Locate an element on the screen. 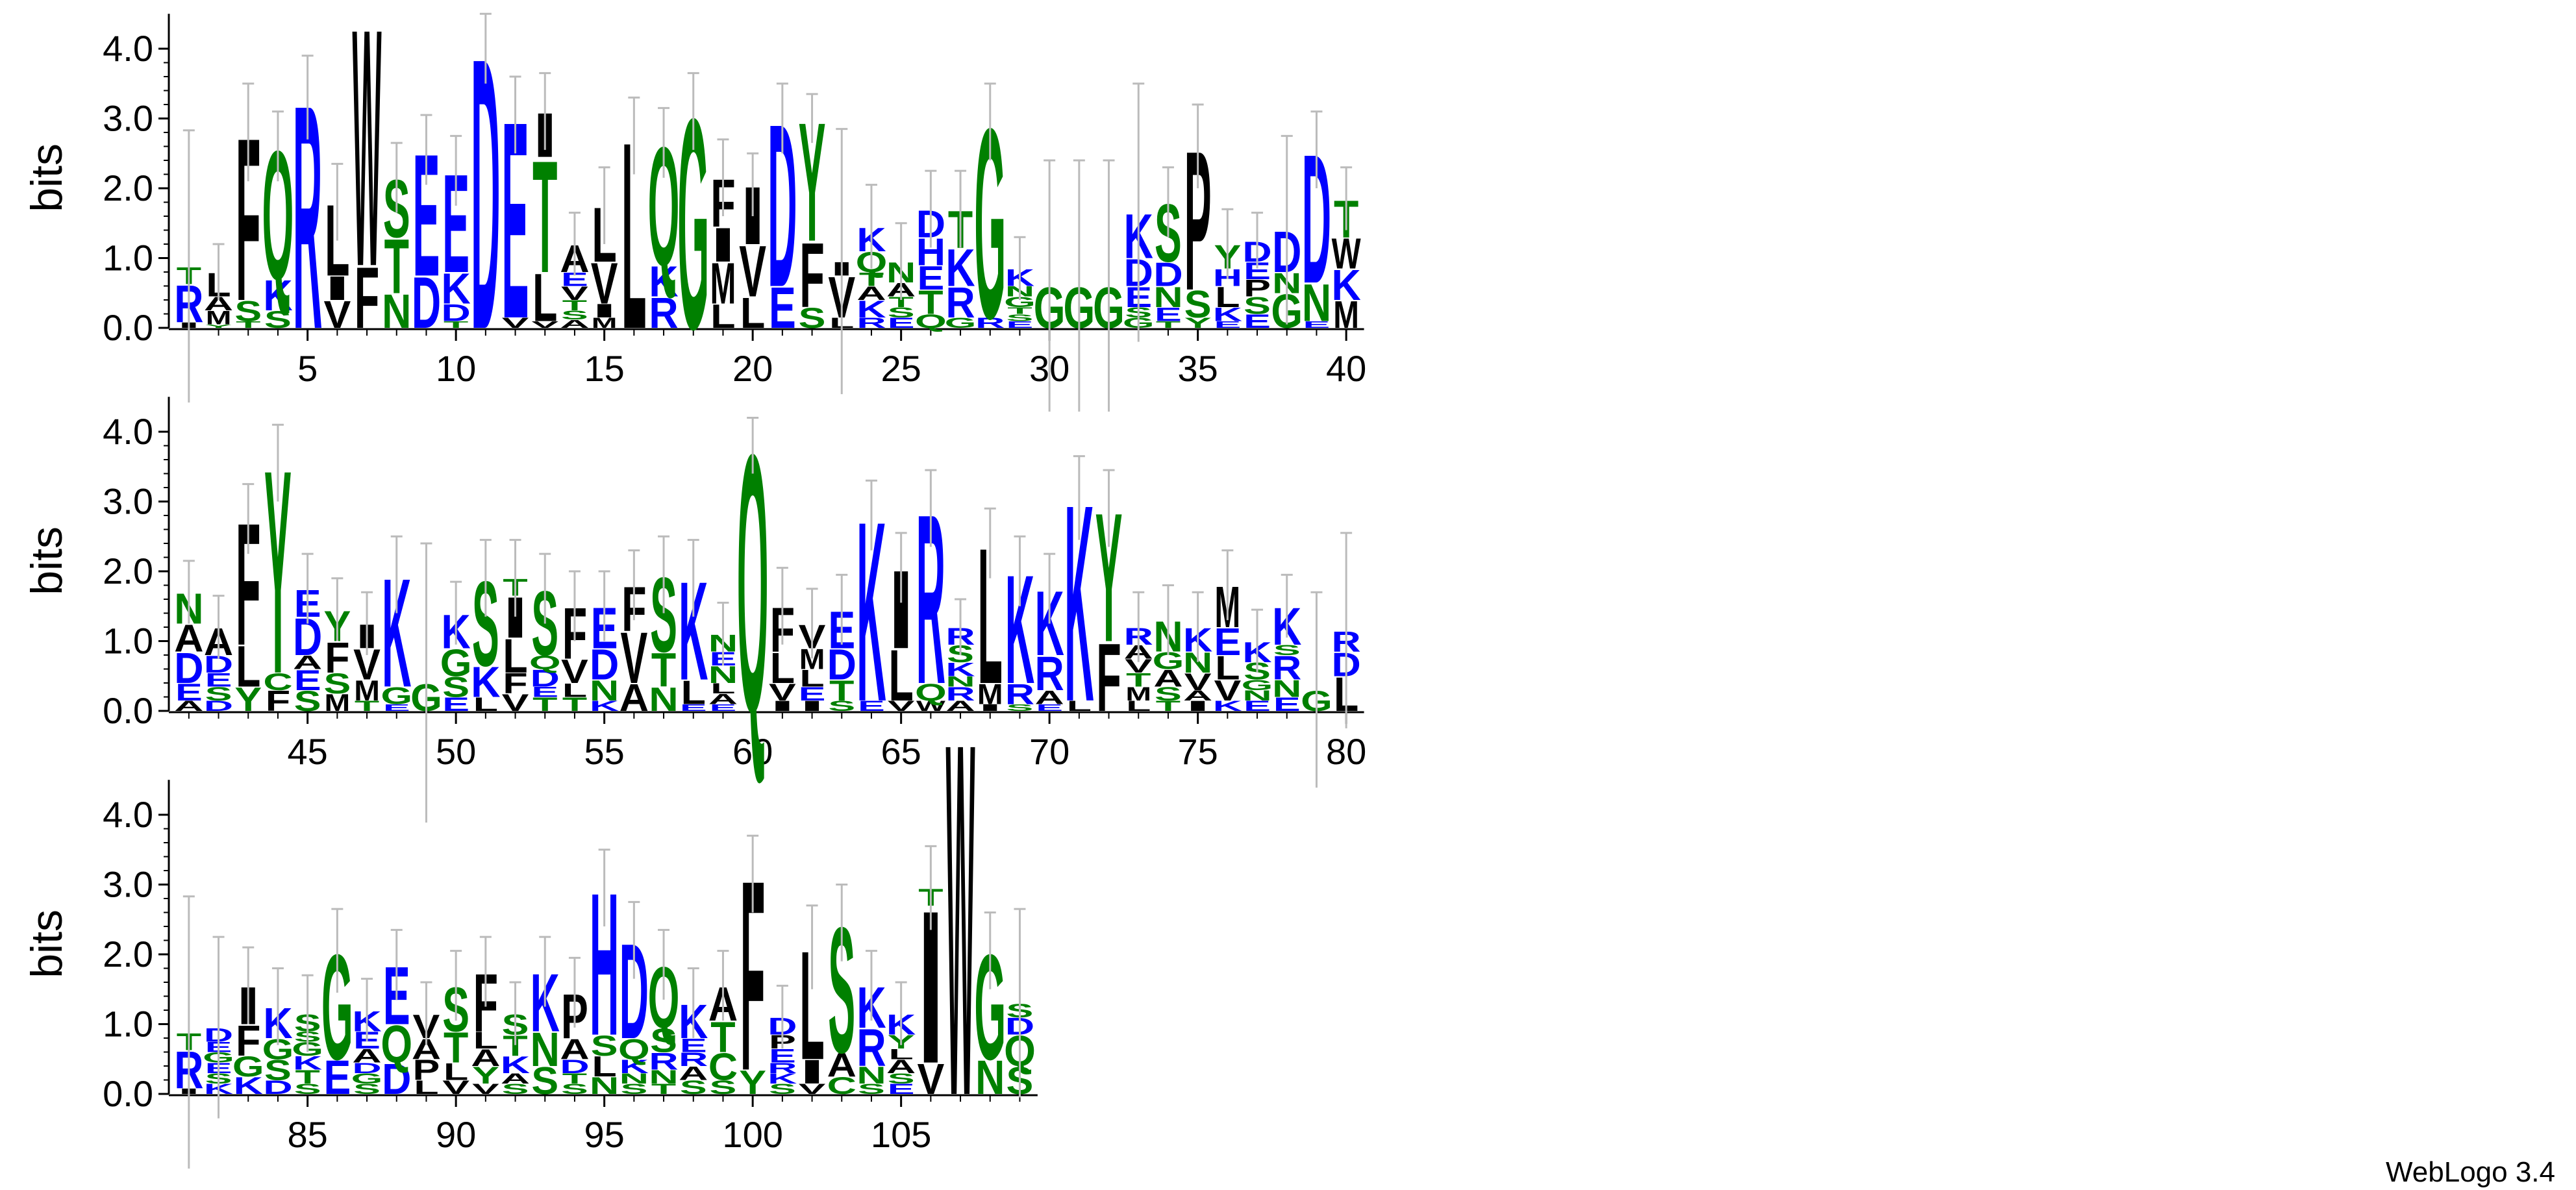  x-tick-label: 15 is located at coordinates (604, 369).